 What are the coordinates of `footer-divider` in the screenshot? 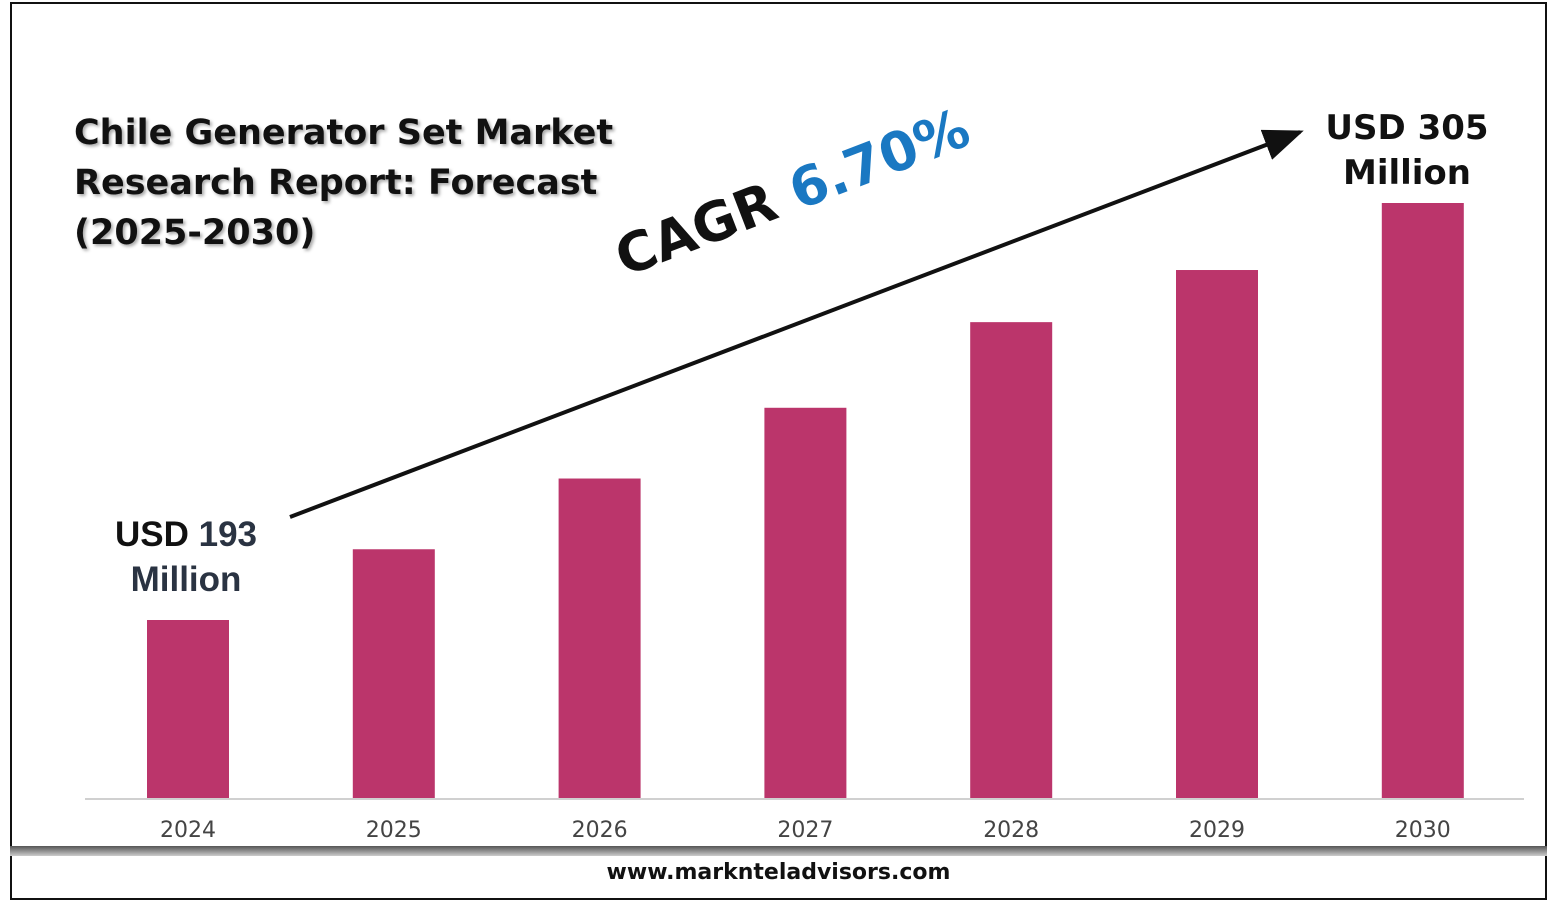 It's located at (778, 851).